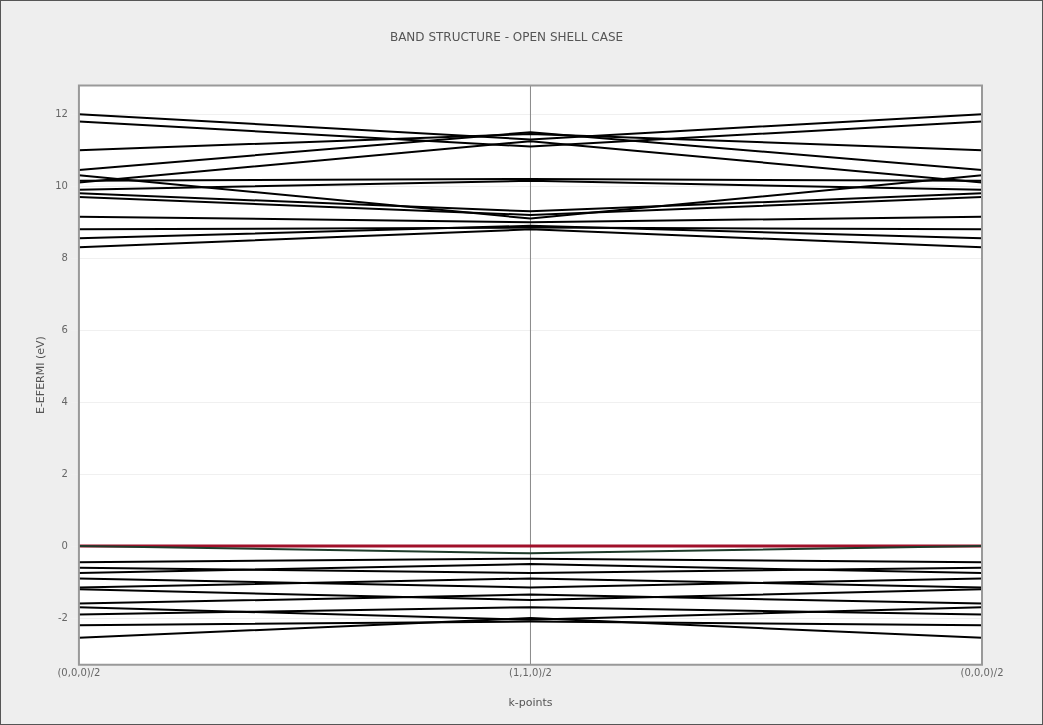  Describe the element at coordinates (64, 473) in the screenshot. I see `y-tick-label: 2` at that location.